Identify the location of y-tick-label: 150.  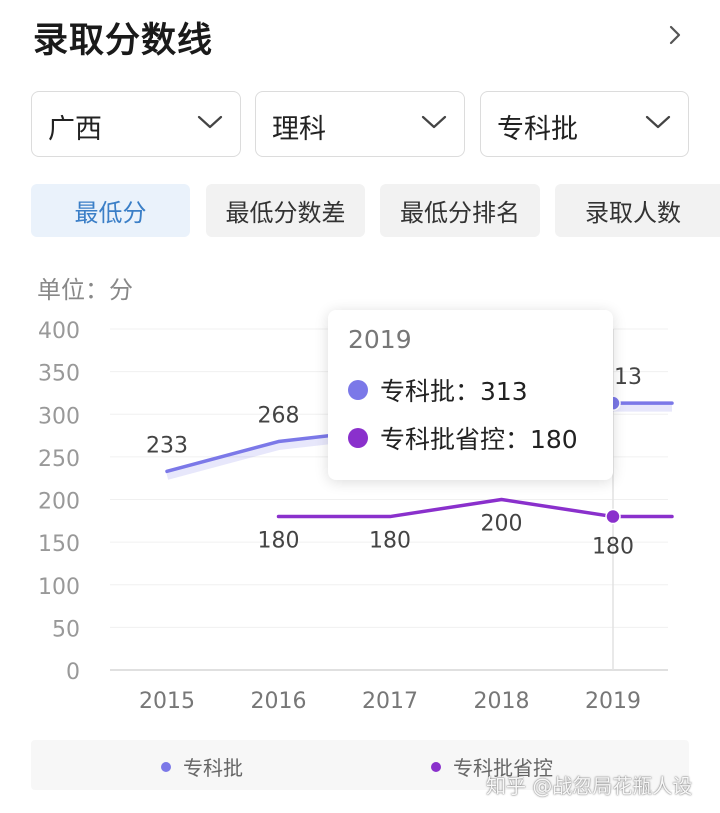
(59, 544).